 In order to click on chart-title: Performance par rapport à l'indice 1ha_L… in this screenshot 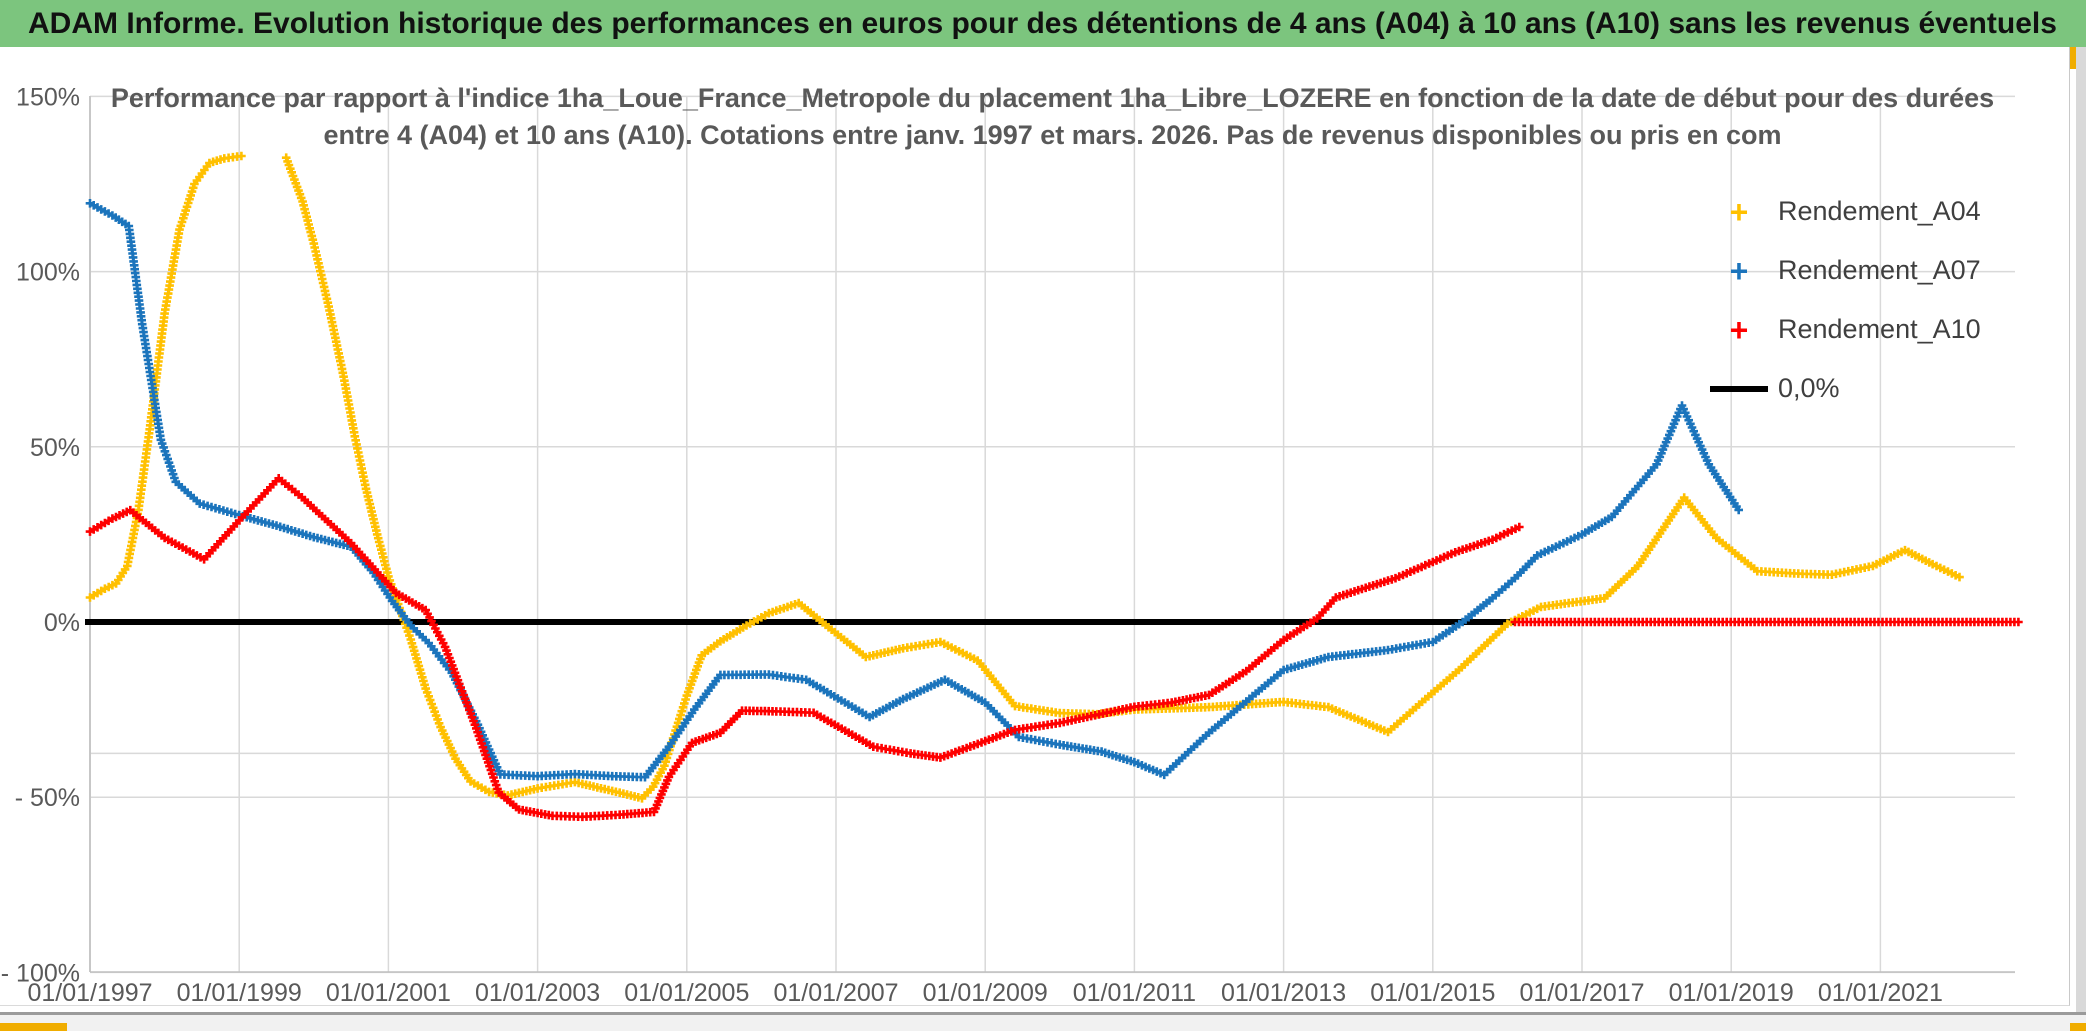, I will do `click(1052, 117)`.